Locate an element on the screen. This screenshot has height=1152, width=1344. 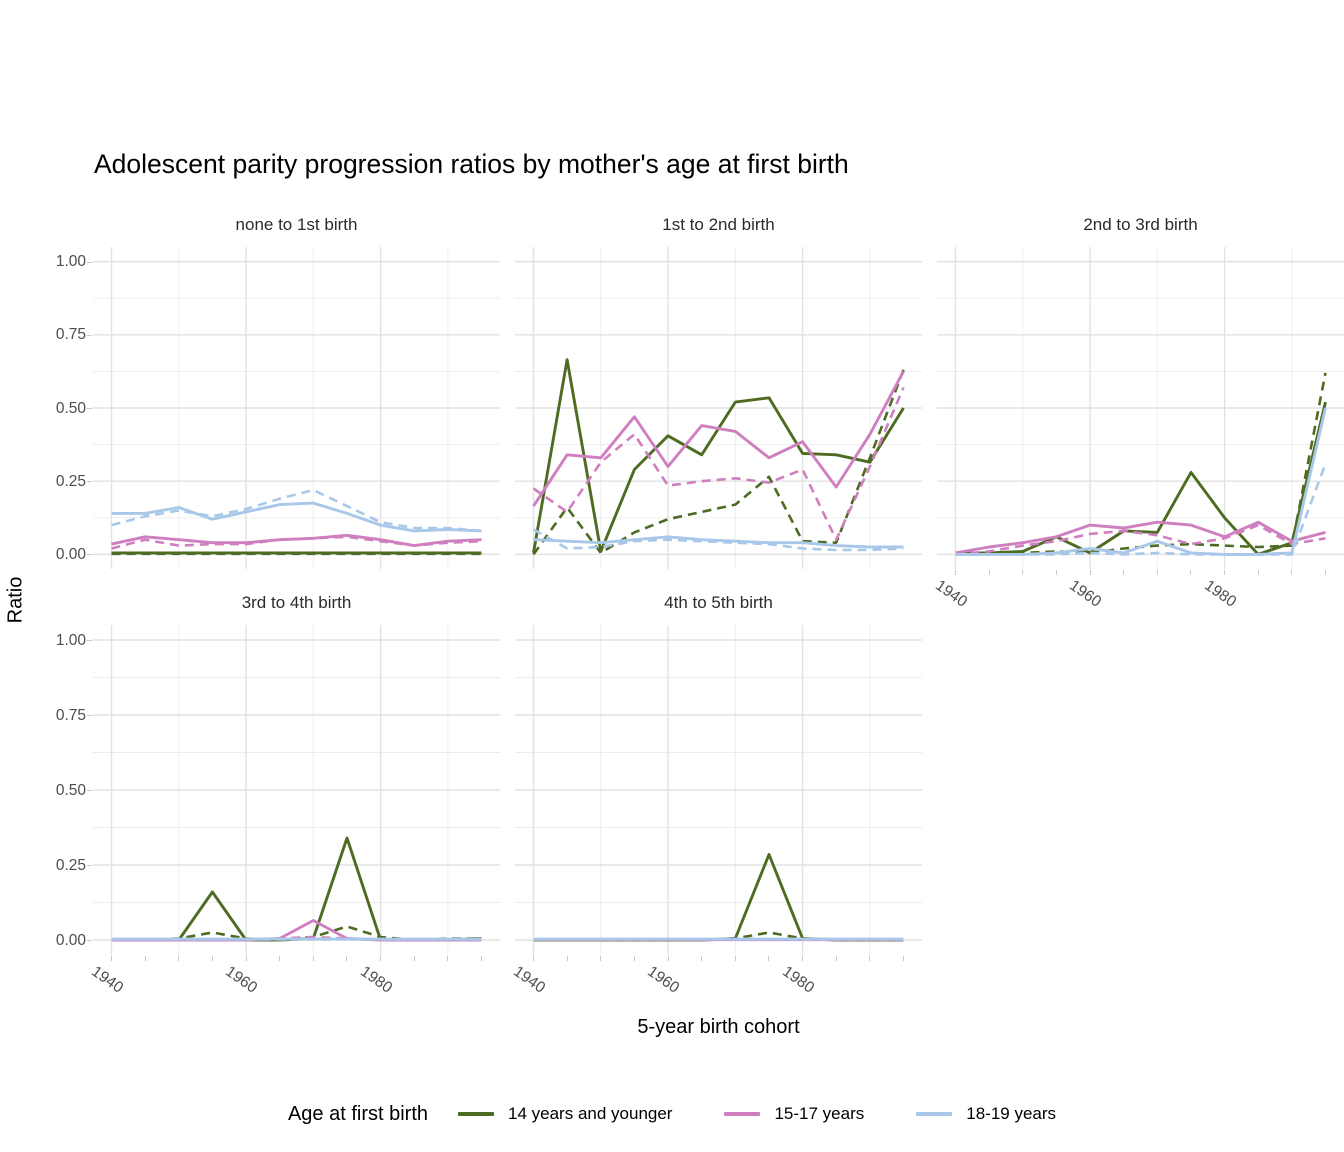
legend-title: Age at first birth is located at coordinates (358, 1113).